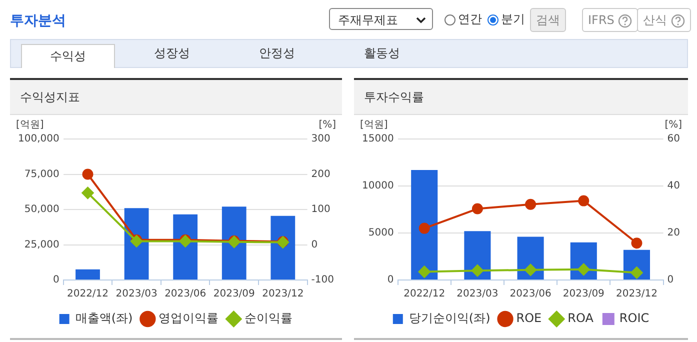 This screenshot has height=342, width=697. Describe the element at coordinates (382, 53) in the screenshot. I see `text: 활동성` at that location.